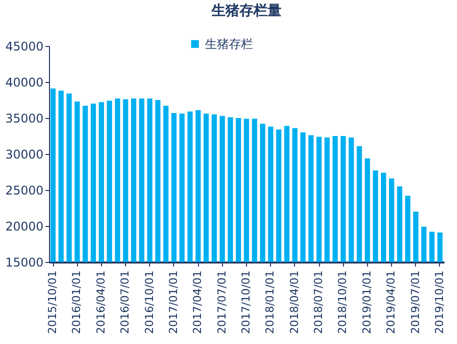 The width and height of the screenshot is (457, 344). I want to click on y-tick-label: 25000, so click(24, 191).